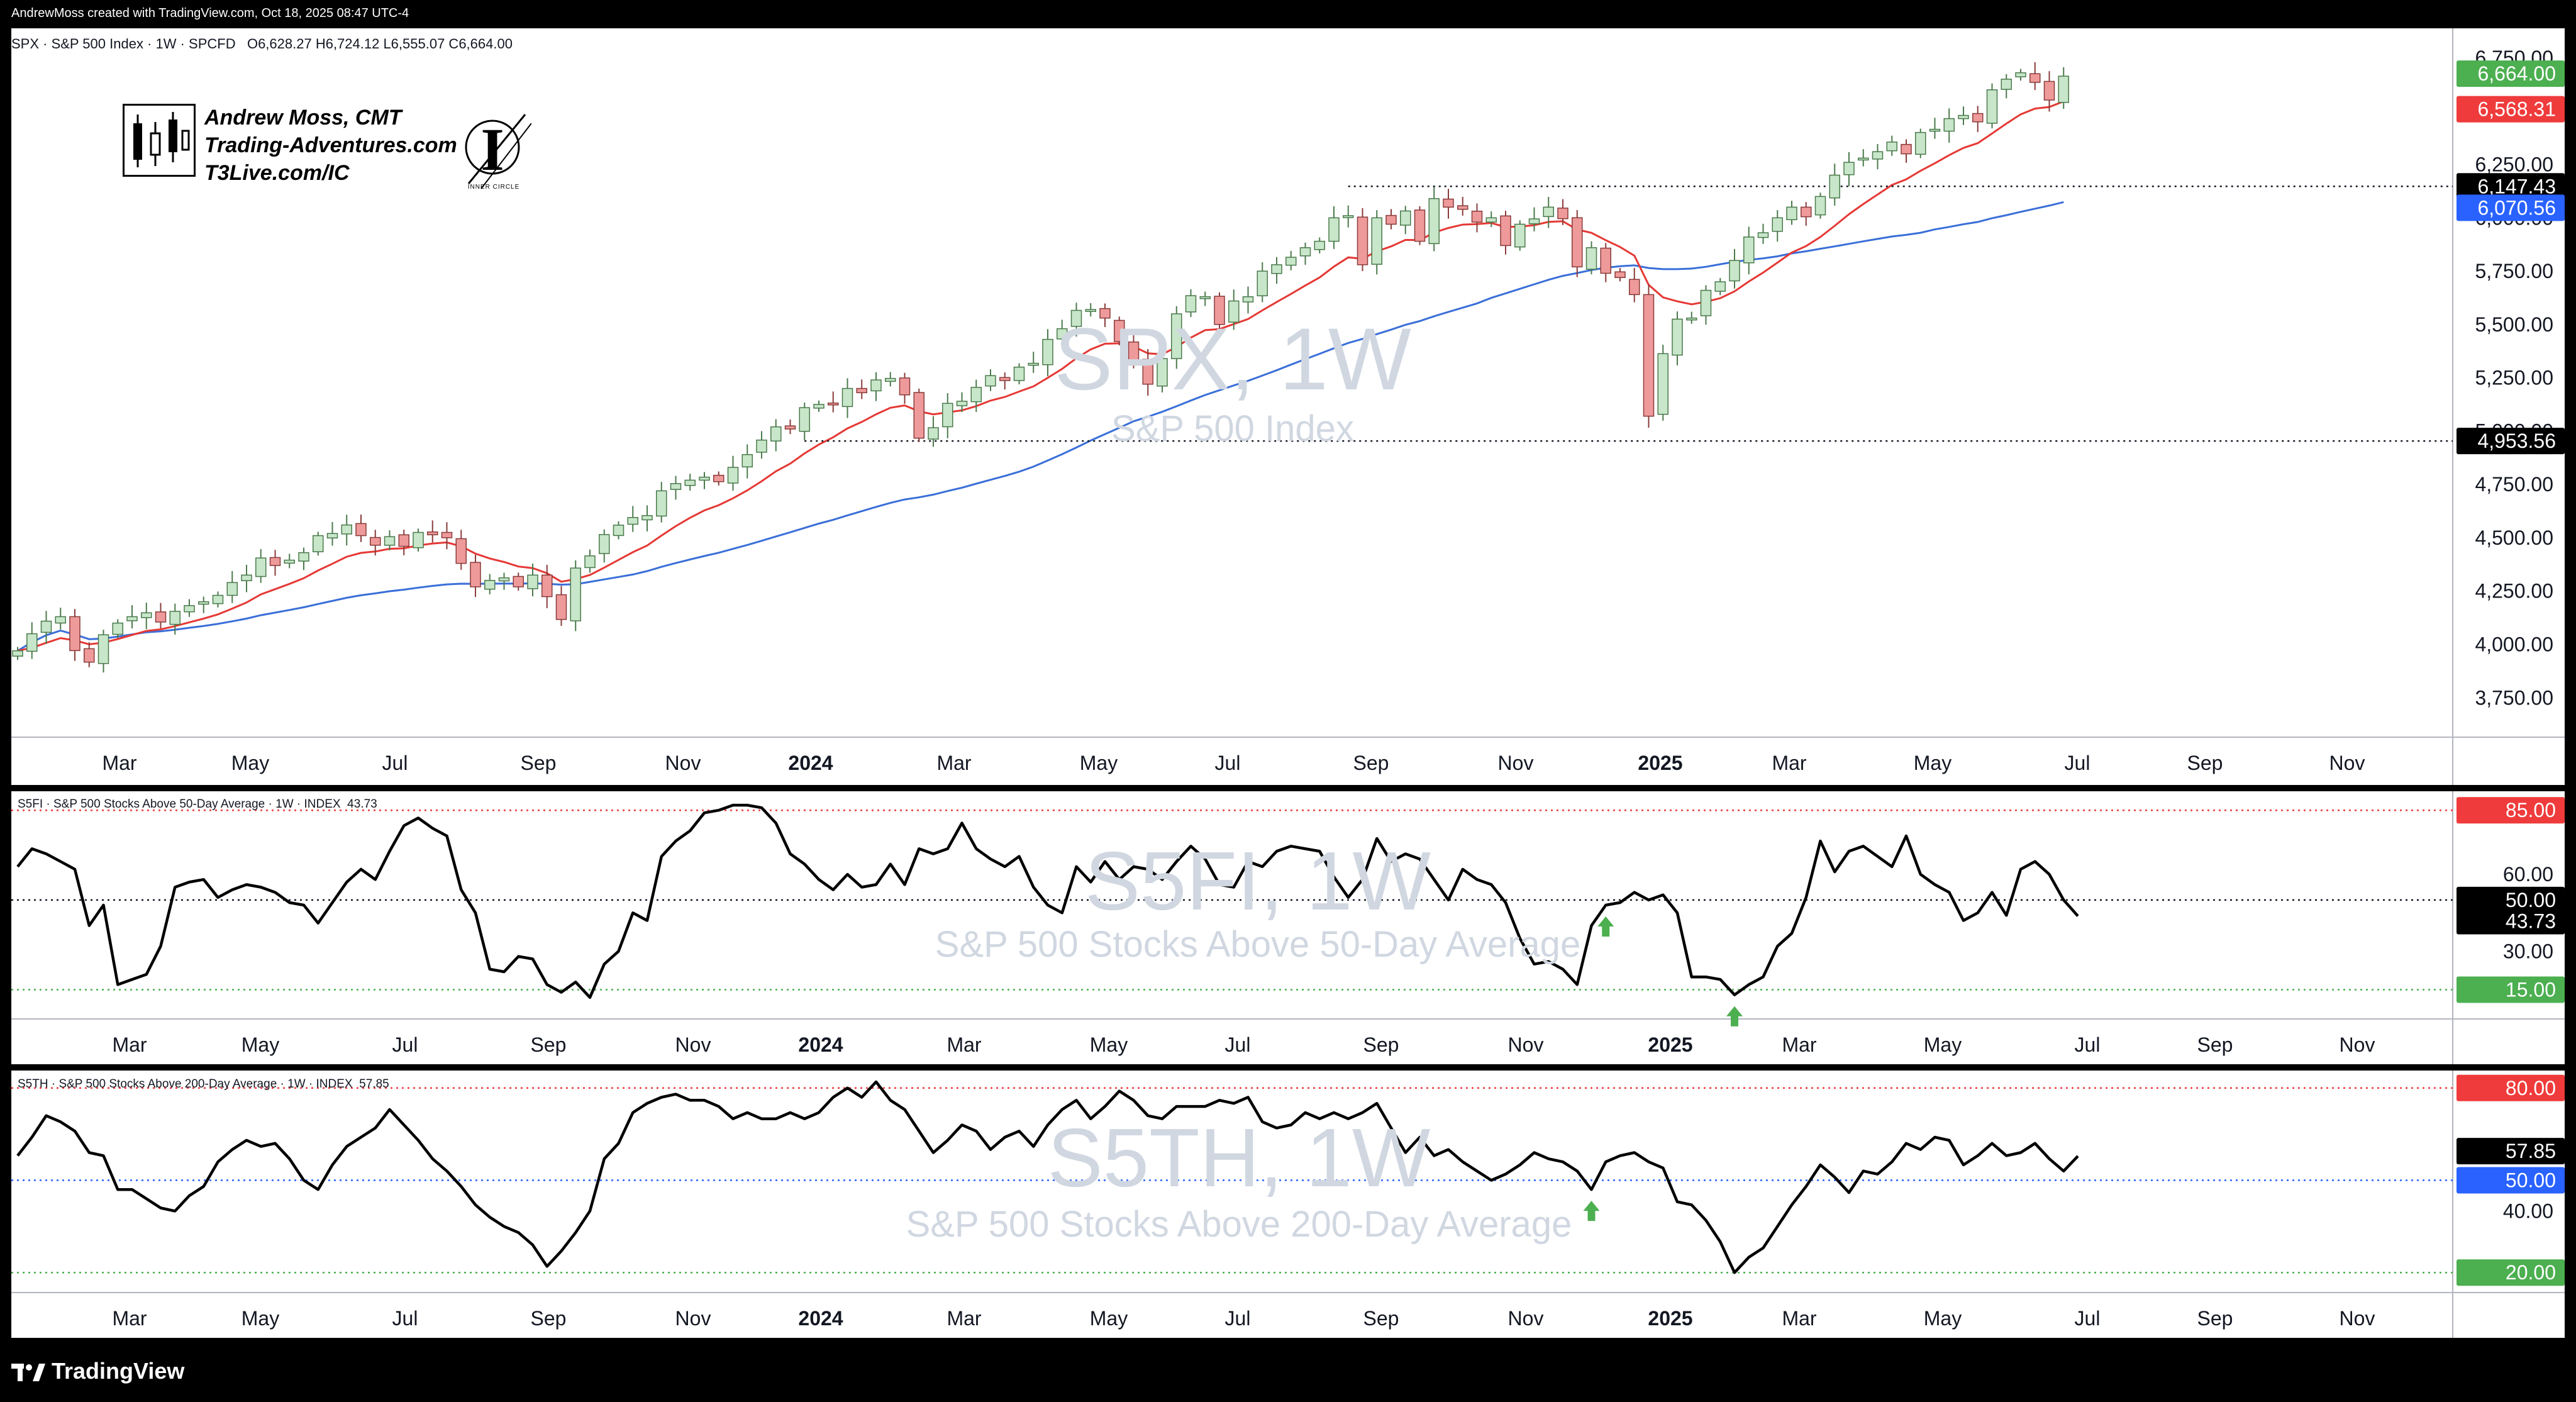 This screenshot has width=2576, height=1402. I want to click on indicator-last-value-label-bg, so click(2511, 921).